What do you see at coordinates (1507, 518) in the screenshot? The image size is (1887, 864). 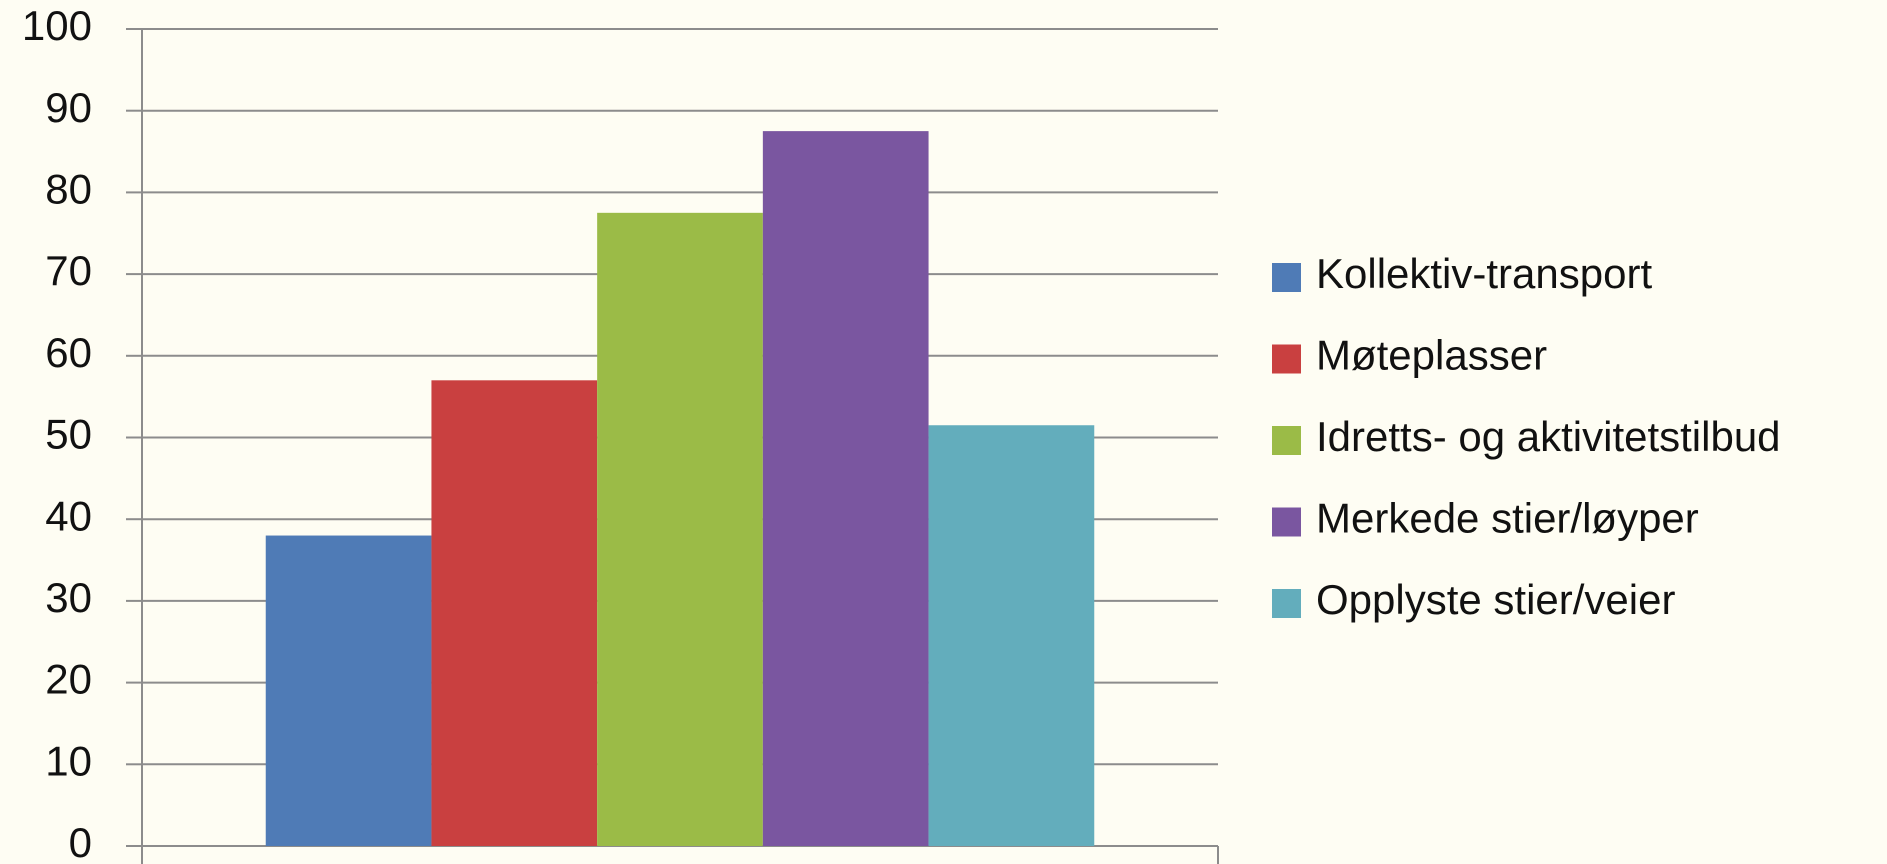 I see `legend-label: Merkede stier/løyper` at bounding box center [1507, 518].